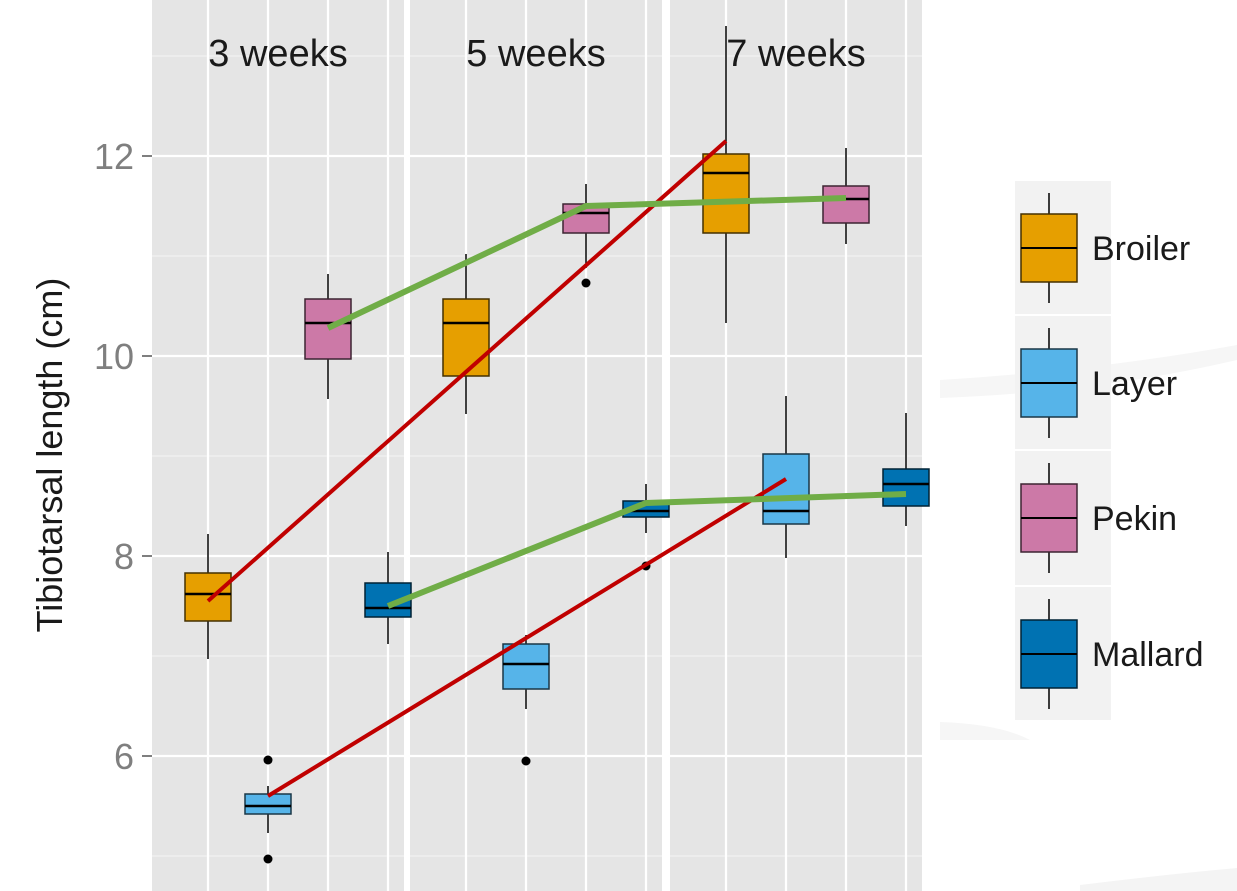  I want to click on facet-label: 3 weeks, so click(277, 54).